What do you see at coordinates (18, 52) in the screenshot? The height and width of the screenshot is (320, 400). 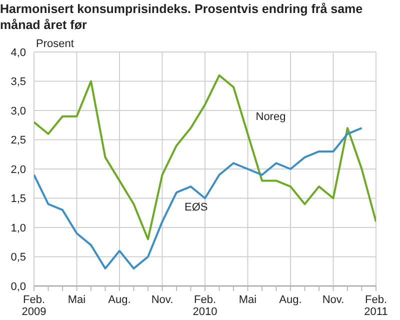 I see `y-tick-label: 4,0` at bounding box center [18, 52].